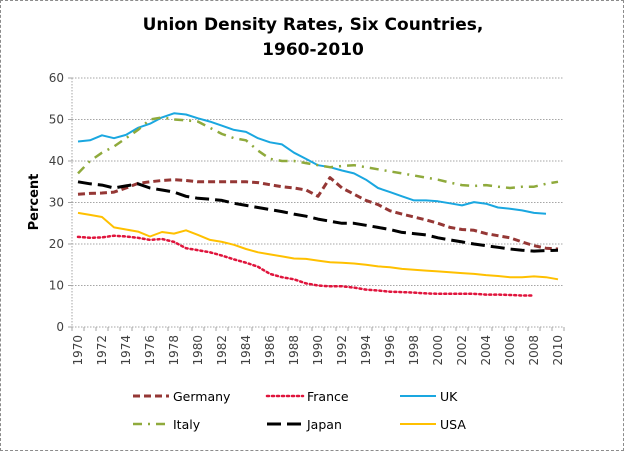 This screenshot has height=452, width=624. What do you see at coordinates (56, 161) in the screenshot?
I see `y-tick-label: 40` at bounding box center [56, 161].